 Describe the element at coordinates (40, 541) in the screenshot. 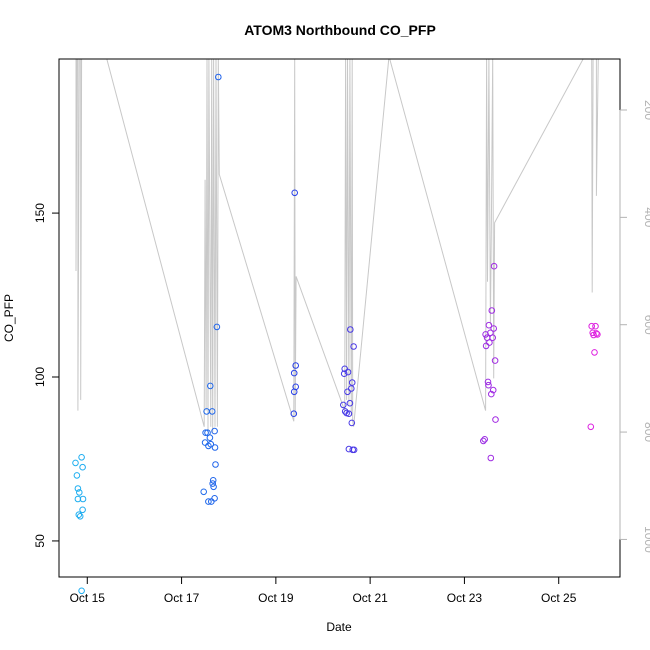

I see `y-tick-label: 50` at that location.